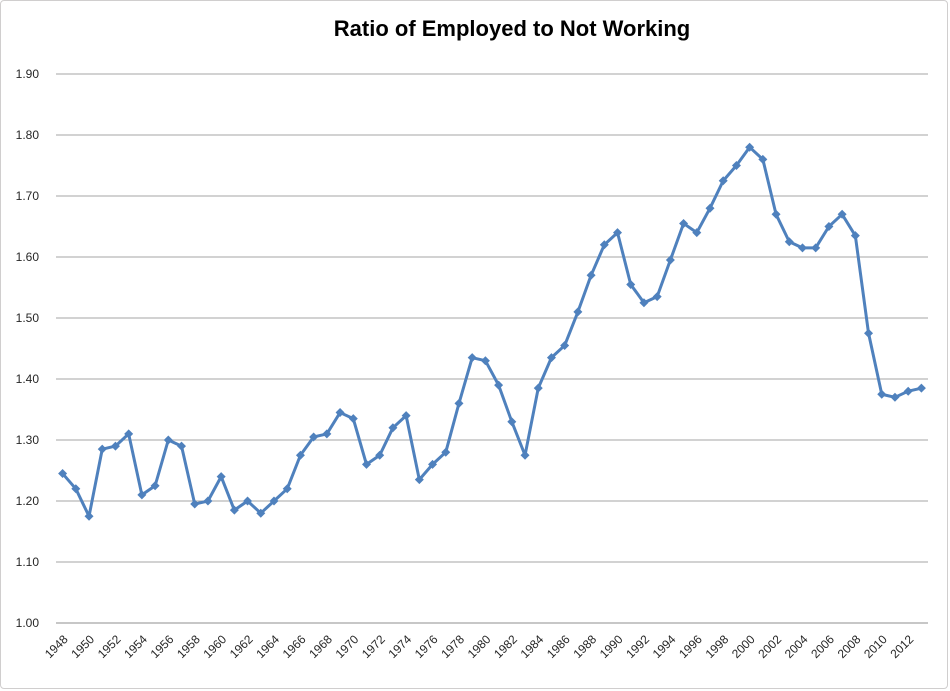 The image size is (950, 691). What do you see at coordinates (28, 318) in the screenshot?
I see `y-tick-label: 1.50` at bounding box center [28, 318].